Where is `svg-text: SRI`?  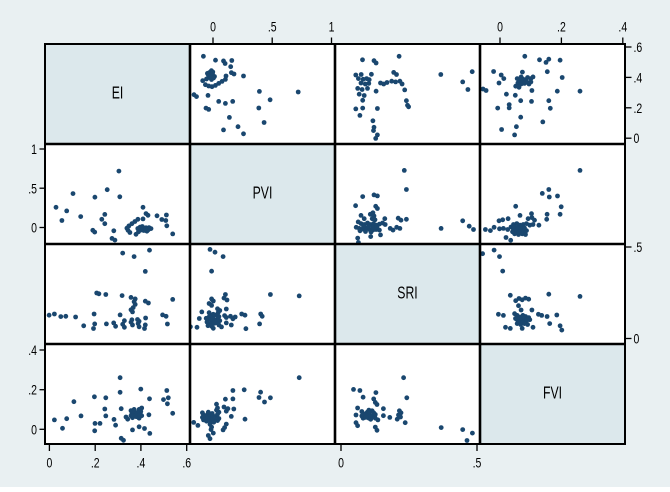
svg-text: SRI is located at coordinates (407, 293).